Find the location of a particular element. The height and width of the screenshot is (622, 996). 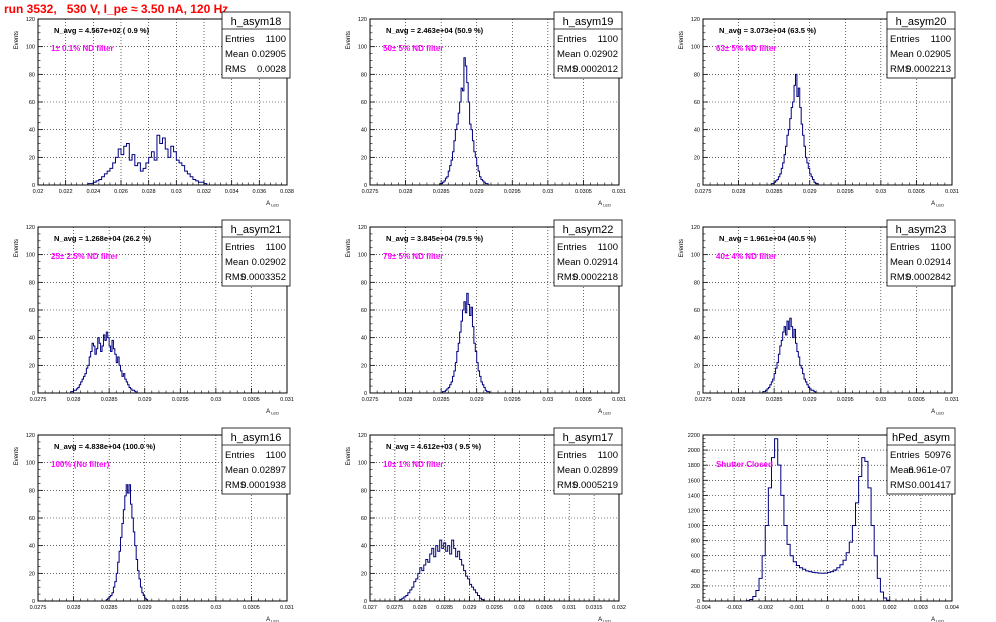

stats-value-rms: 0.0002842 is located at coordinates (928, 277).